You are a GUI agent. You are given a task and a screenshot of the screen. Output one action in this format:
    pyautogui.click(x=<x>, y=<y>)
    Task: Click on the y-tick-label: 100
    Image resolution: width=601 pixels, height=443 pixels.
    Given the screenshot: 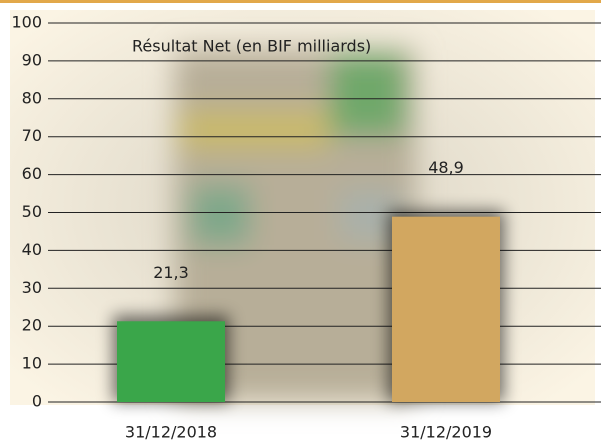 What is the action you would take?
    pyautogui.click(x=26, y=22)
    